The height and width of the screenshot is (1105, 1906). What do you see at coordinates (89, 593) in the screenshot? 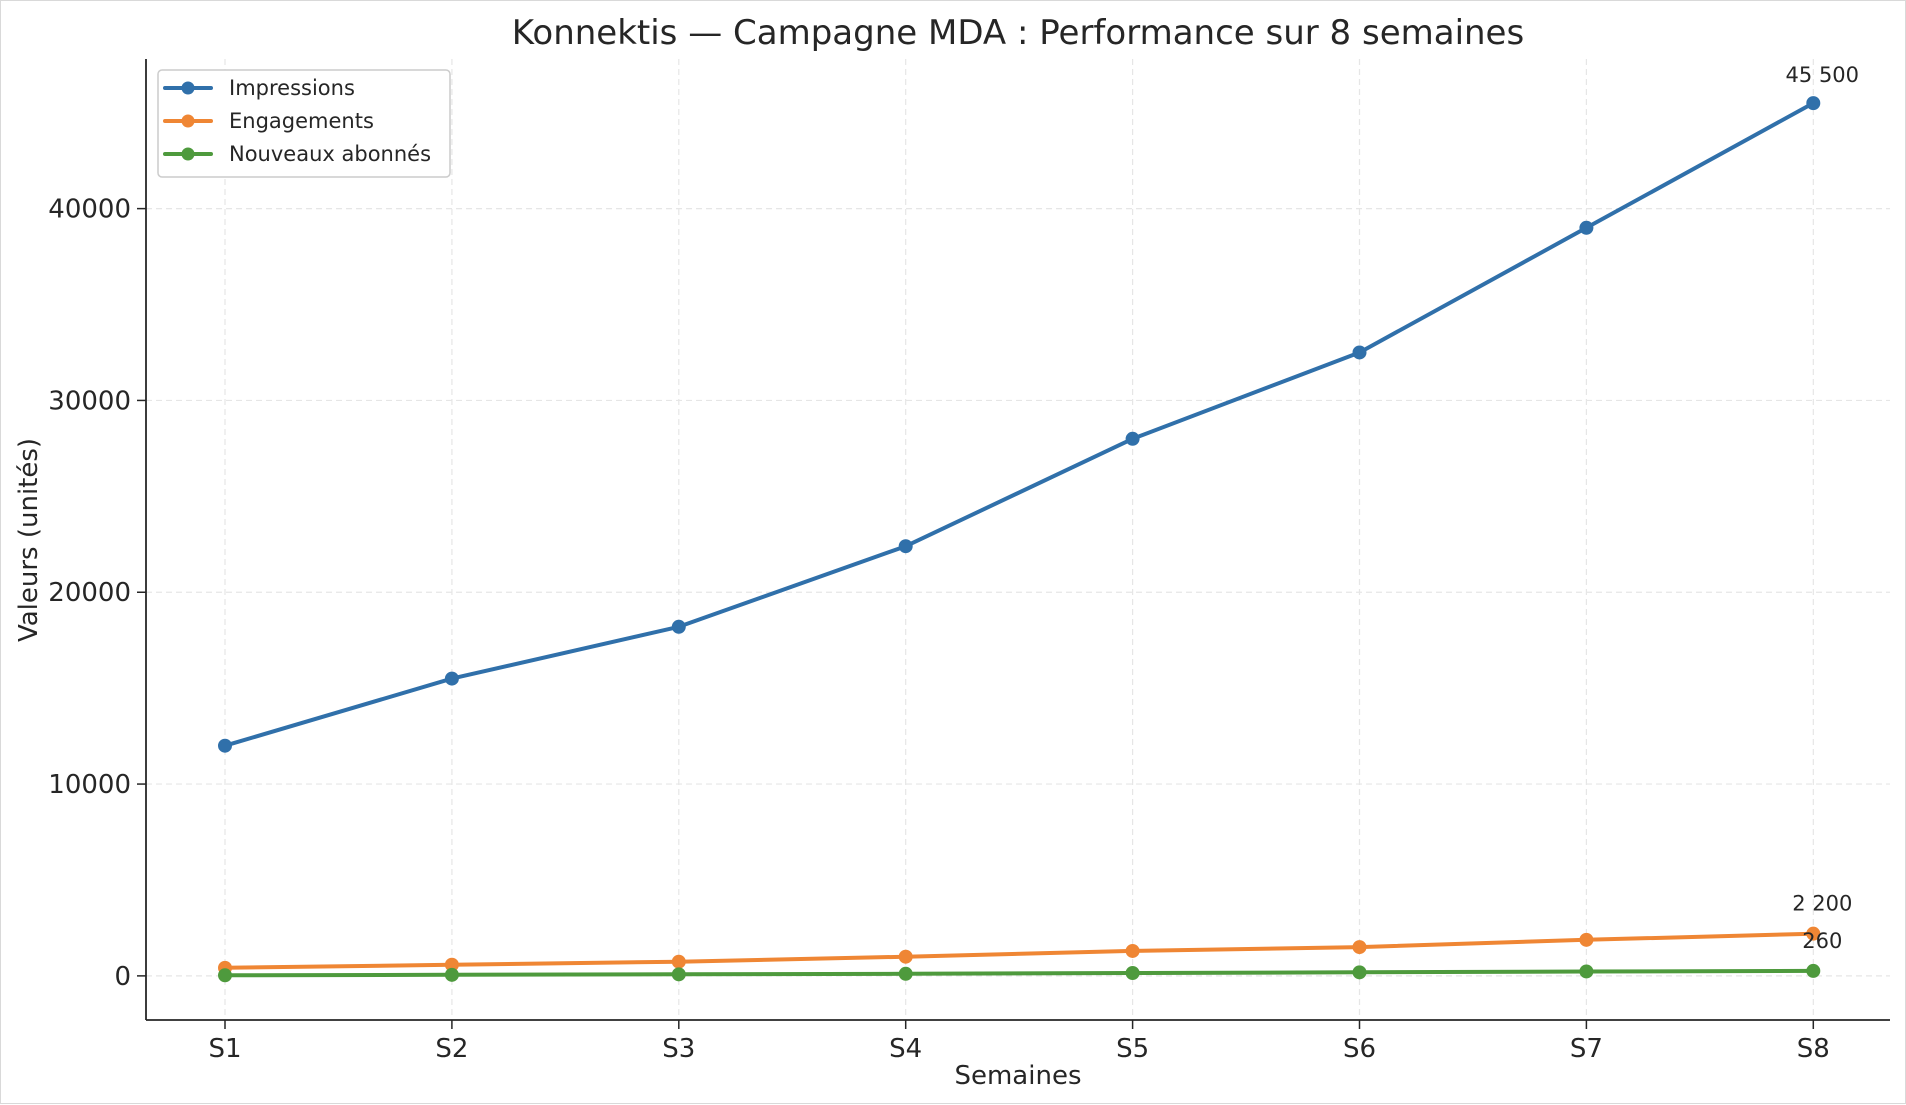
I see `y-tick-label: 20000` at bounding box center [89, 593].